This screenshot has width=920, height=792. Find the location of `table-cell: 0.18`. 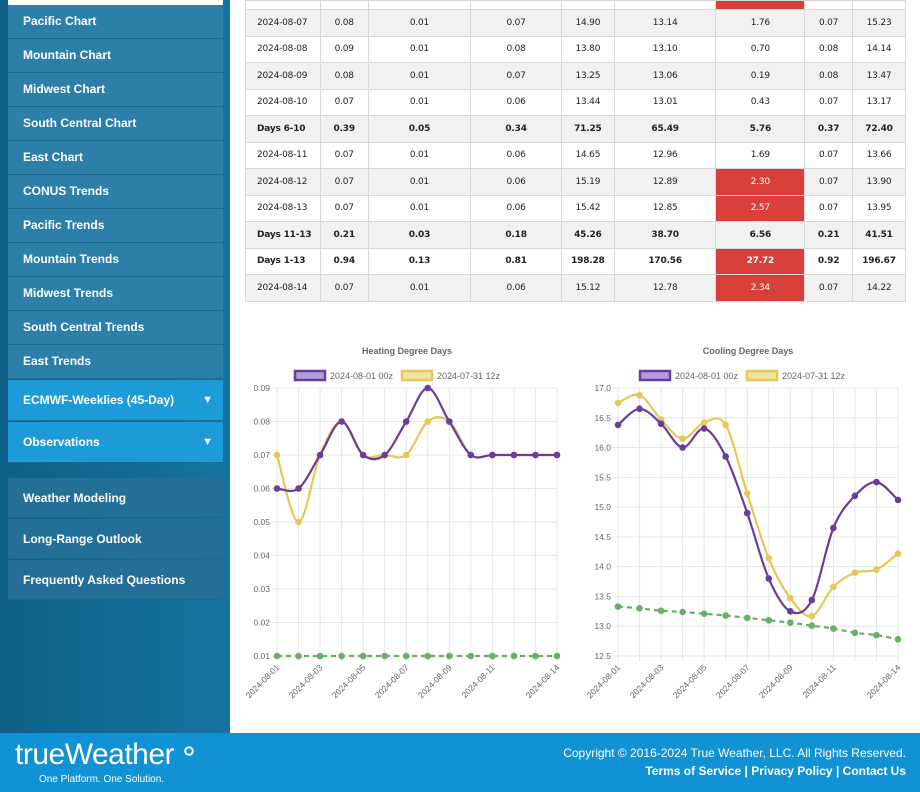

table-cell: 0.18 is located at coordinates (516, 235).